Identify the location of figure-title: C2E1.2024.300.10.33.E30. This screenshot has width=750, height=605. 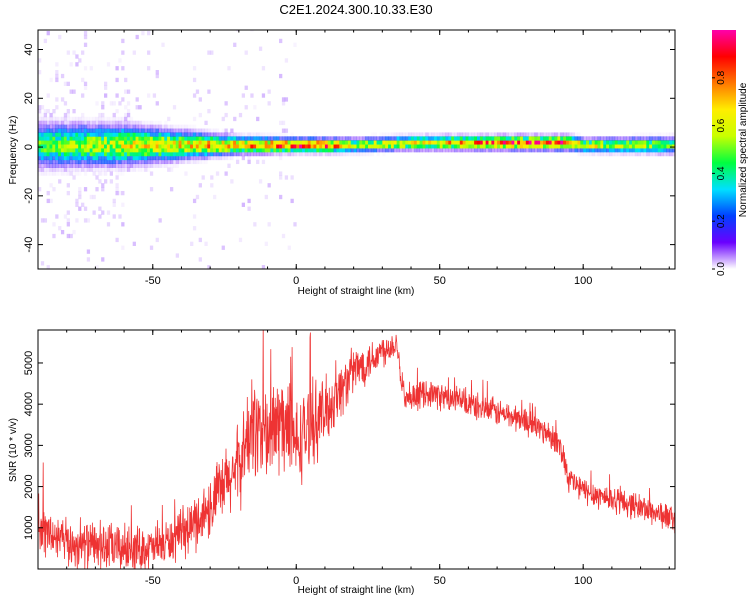
(355, 9).